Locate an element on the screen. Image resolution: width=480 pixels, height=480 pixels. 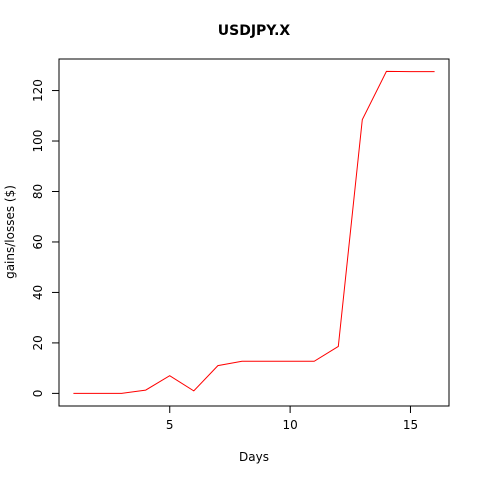
x-tick-label: 5 is located at coordinates (170, 425).